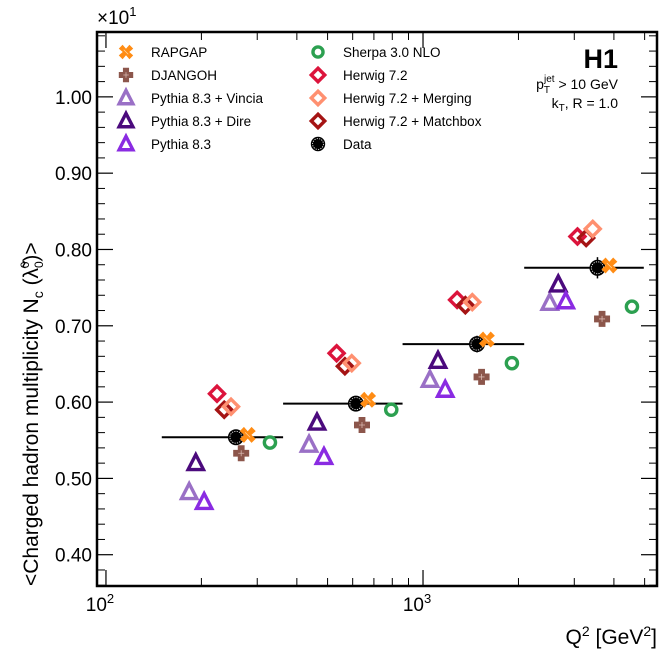 Image resolution: width=663 pixels, height=658 pixels. I want to click on y-multiplier: ×10¹, so click(116, 16).